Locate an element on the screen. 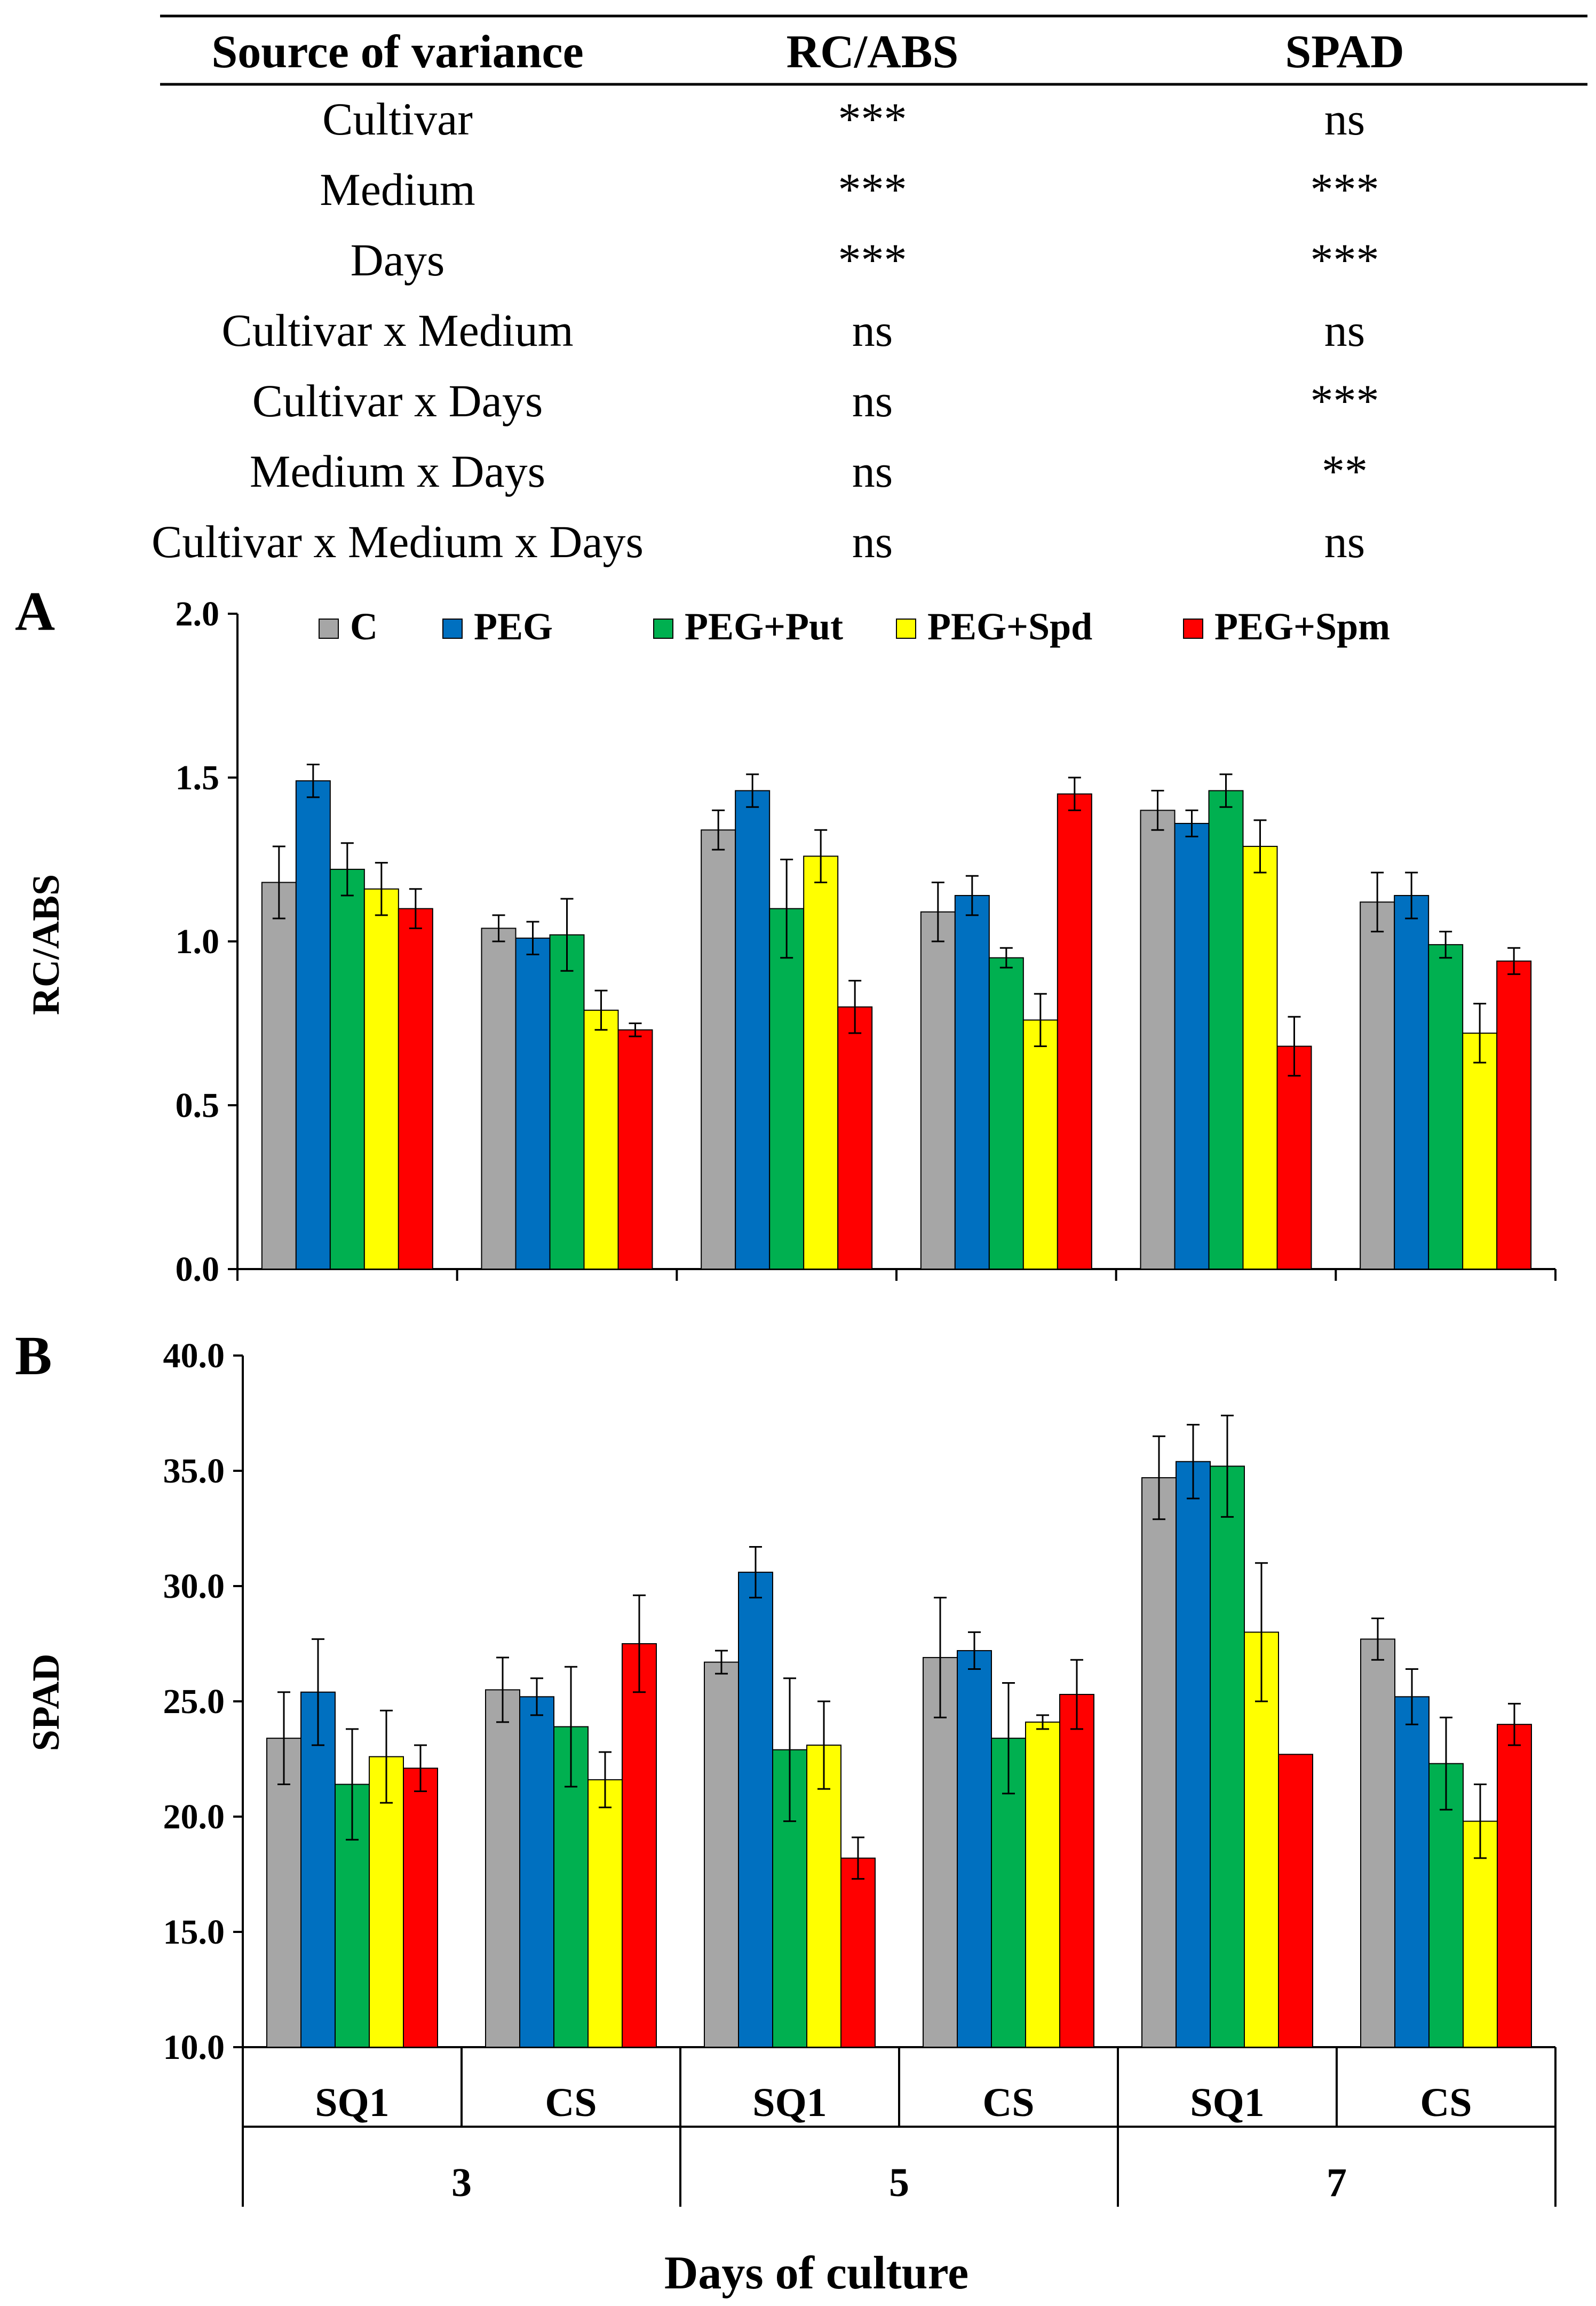  bar-c-5-sq1 is located at coordinates (718, 1049).